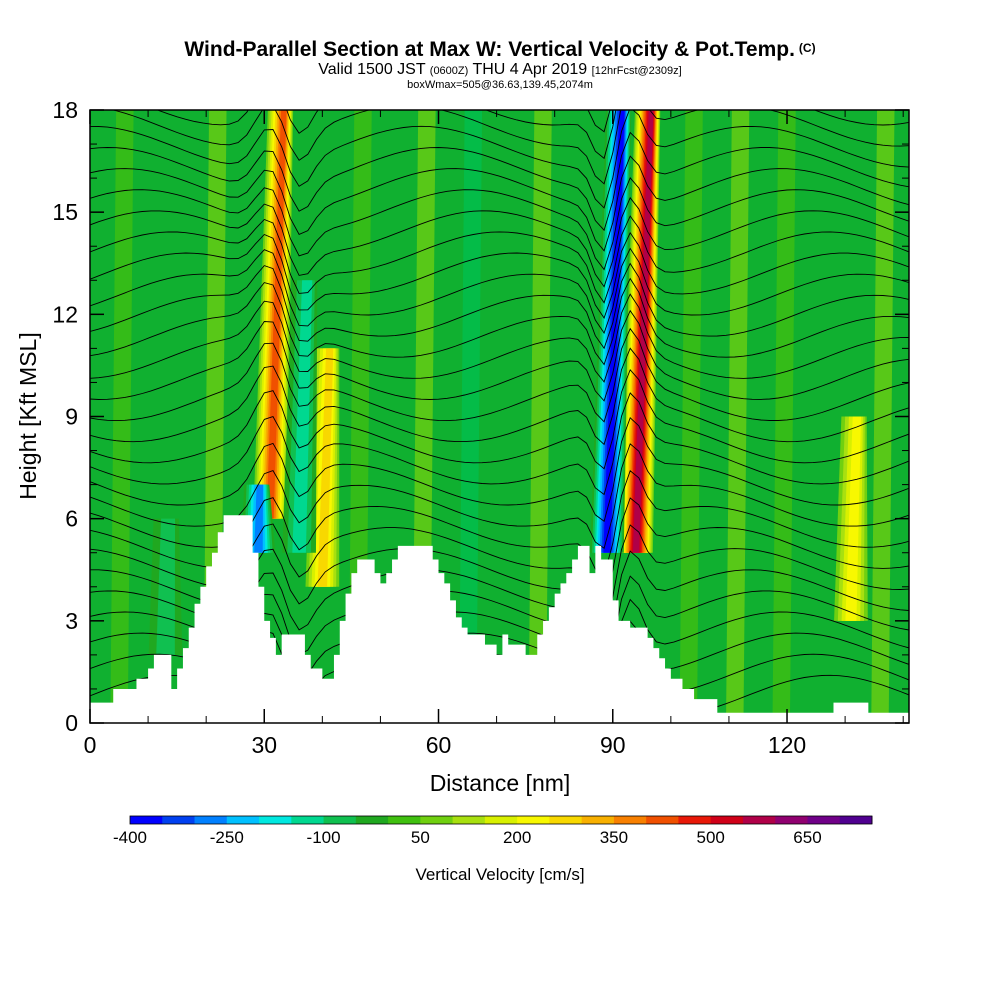 The width and height of the screenshot is (1000, 1000). What do you see at coordinates (28, 415) in the screenshot?
I see `y-axis-label: Height [Kft MSL]` at bounding box center [28, 415].